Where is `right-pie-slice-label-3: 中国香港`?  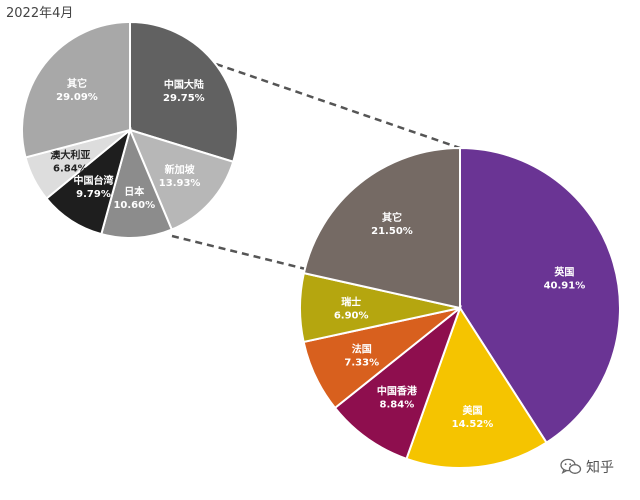
right-pie-slice-label-3: 中国香港 is located at coordinates (397, 391).